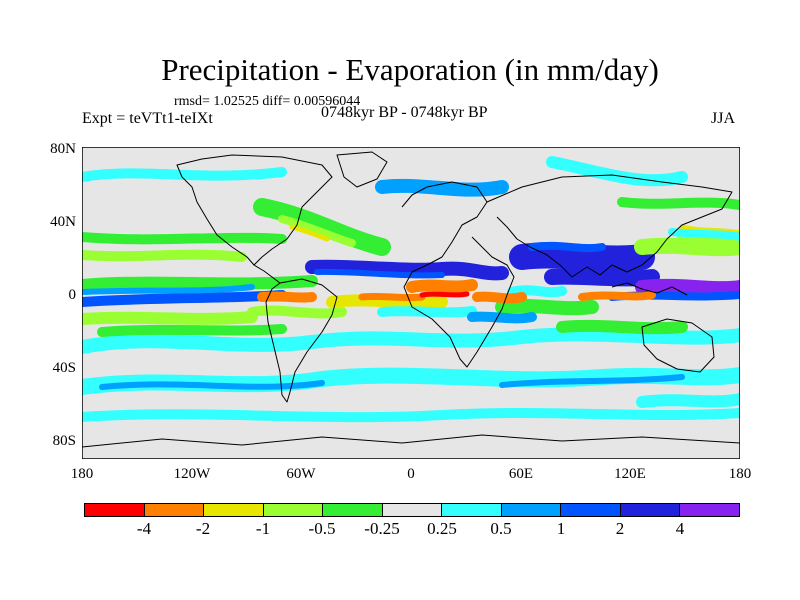 The height and width of the screenshot is (600, 800). What do you see at coordinates (63, 222) in the screenshot?
I see `lat-label-40n: 40N` at bounding box center [63, 222].